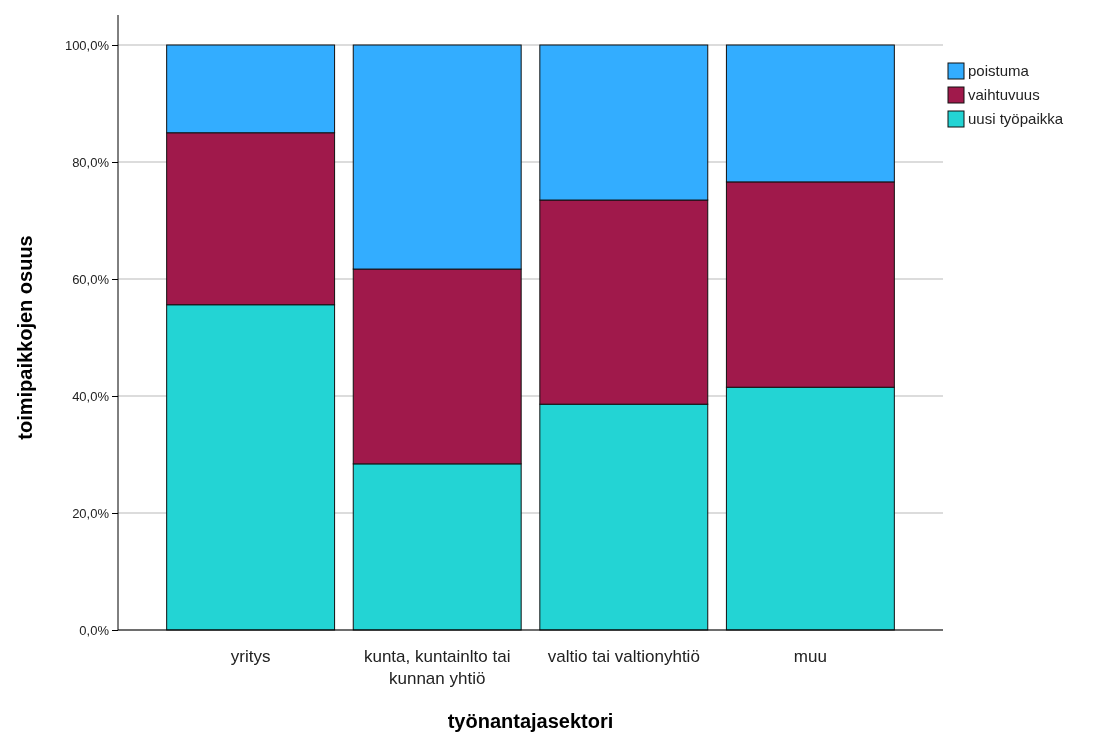  I want to click on x-axis-title: työnantajasektori, so click(530, 721).